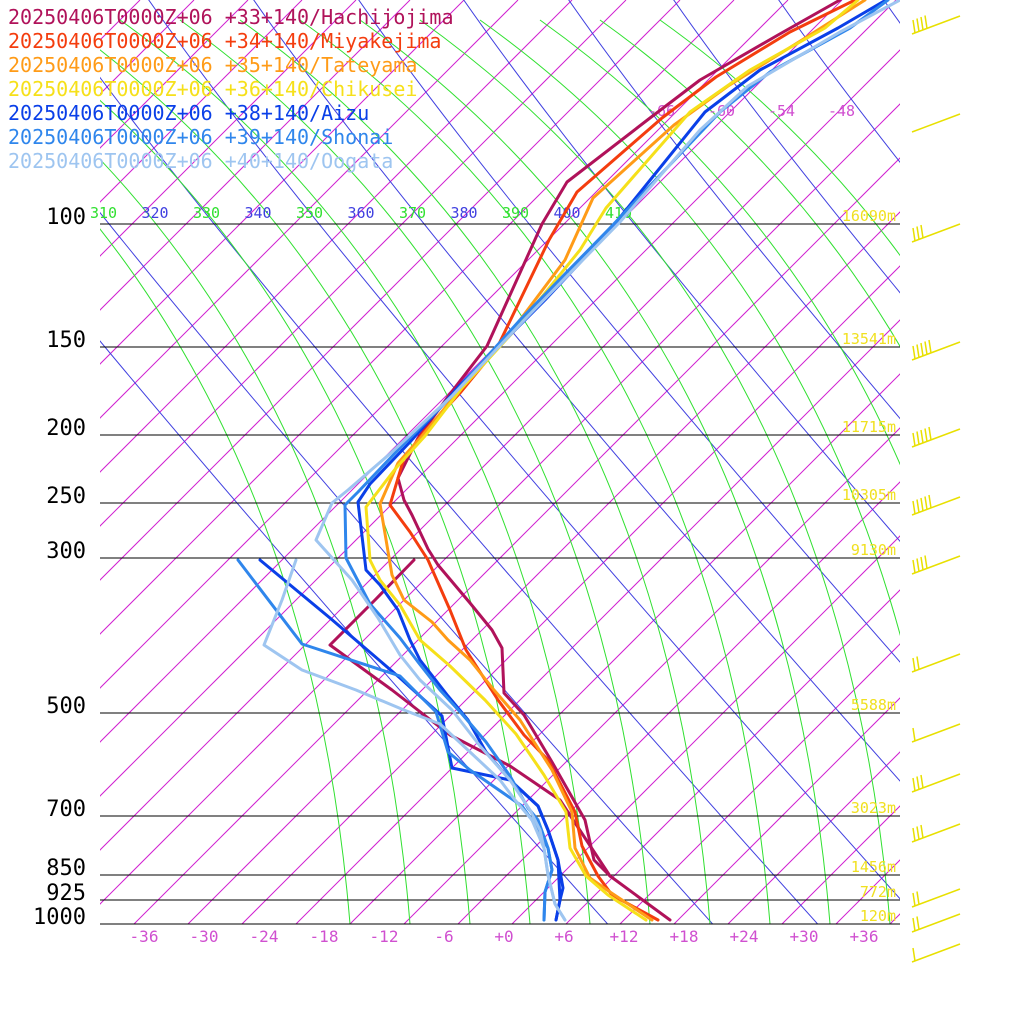 Image resolution: width=1024 pixels, height=1024 pixels. I want to click on moist-adiabat-line, so click(779, 138).